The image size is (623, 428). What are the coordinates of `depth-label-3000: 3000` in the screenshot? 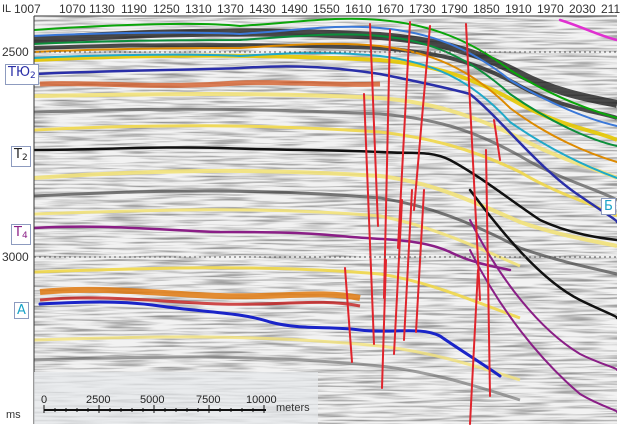 It's located at (15, 257).